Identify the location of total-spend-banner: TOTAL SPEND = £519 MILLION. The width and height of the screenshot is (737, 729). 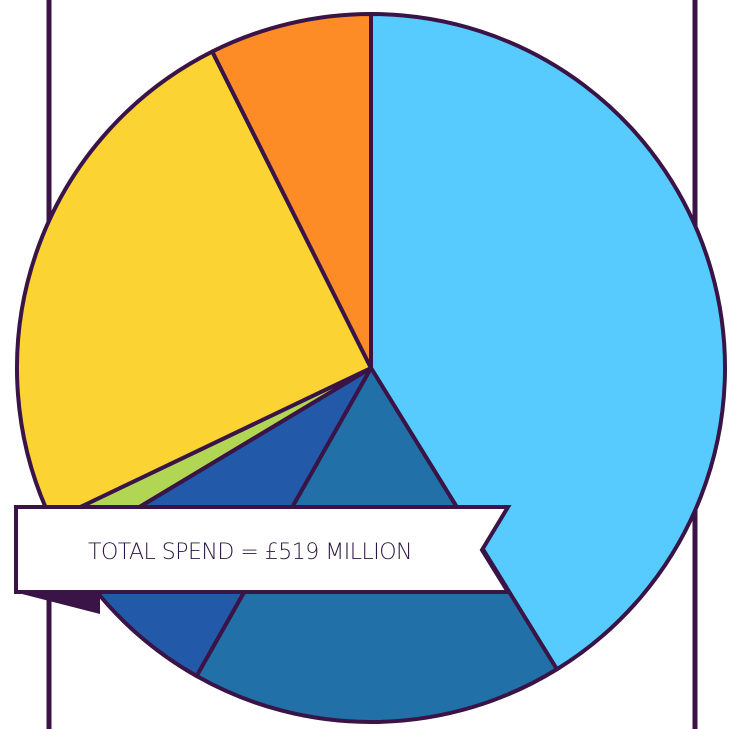
(263, 559).